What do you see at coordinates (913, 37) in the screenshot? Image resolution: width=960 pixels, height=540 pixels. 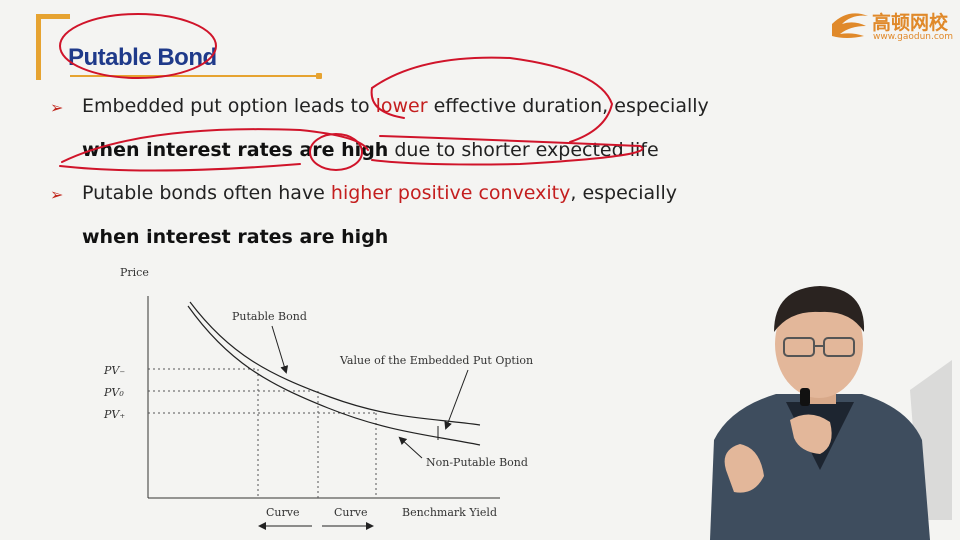 I see `logo-url: www.gaodun.com` at bounding box center [913, 37].